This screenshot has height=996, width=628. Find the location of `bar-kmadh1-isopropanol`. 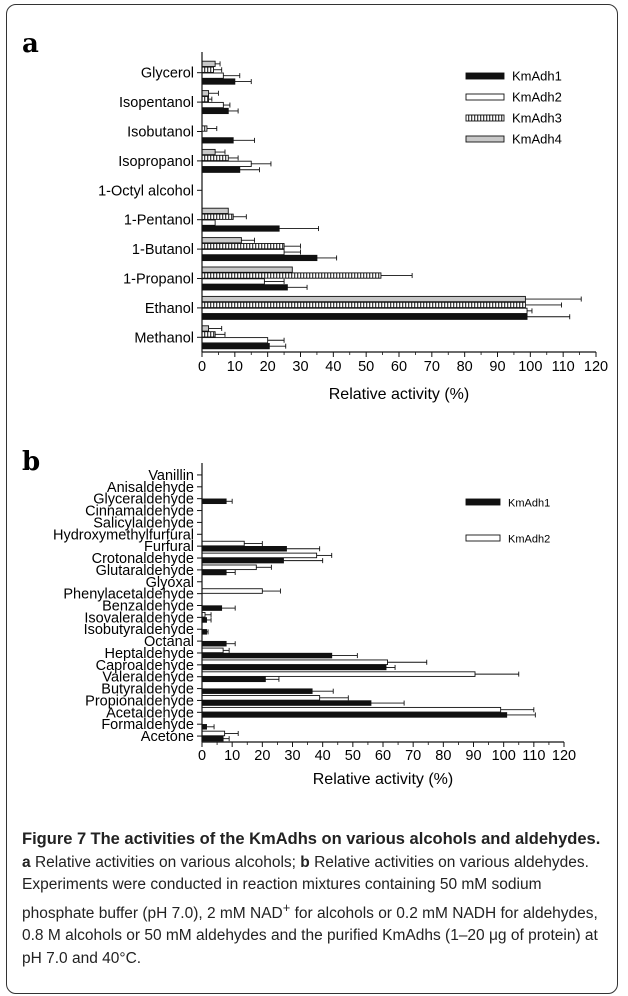

bar-kmadh1-isopropanol is located at coordinates (221, 169).